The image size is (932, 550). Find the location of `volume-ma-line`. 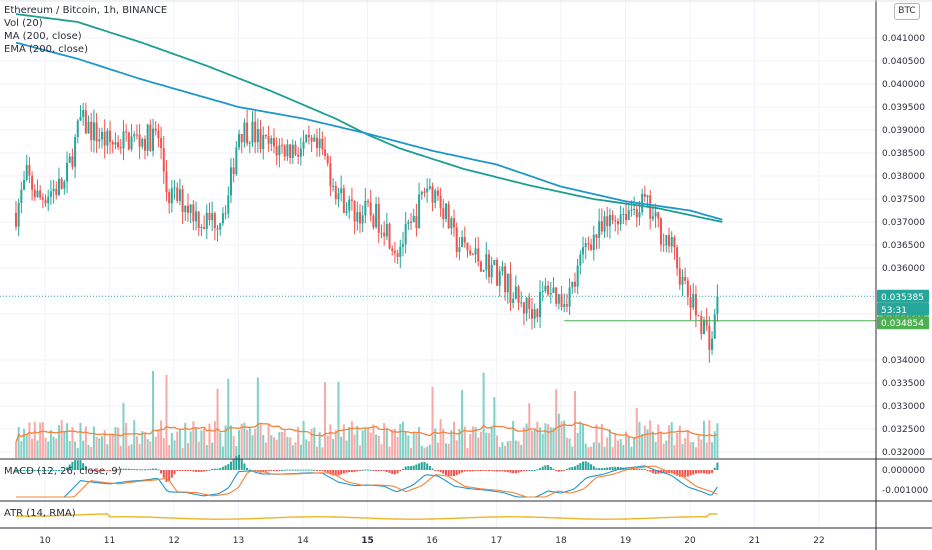

volume-ma-line is located at coordinates (366, 432).